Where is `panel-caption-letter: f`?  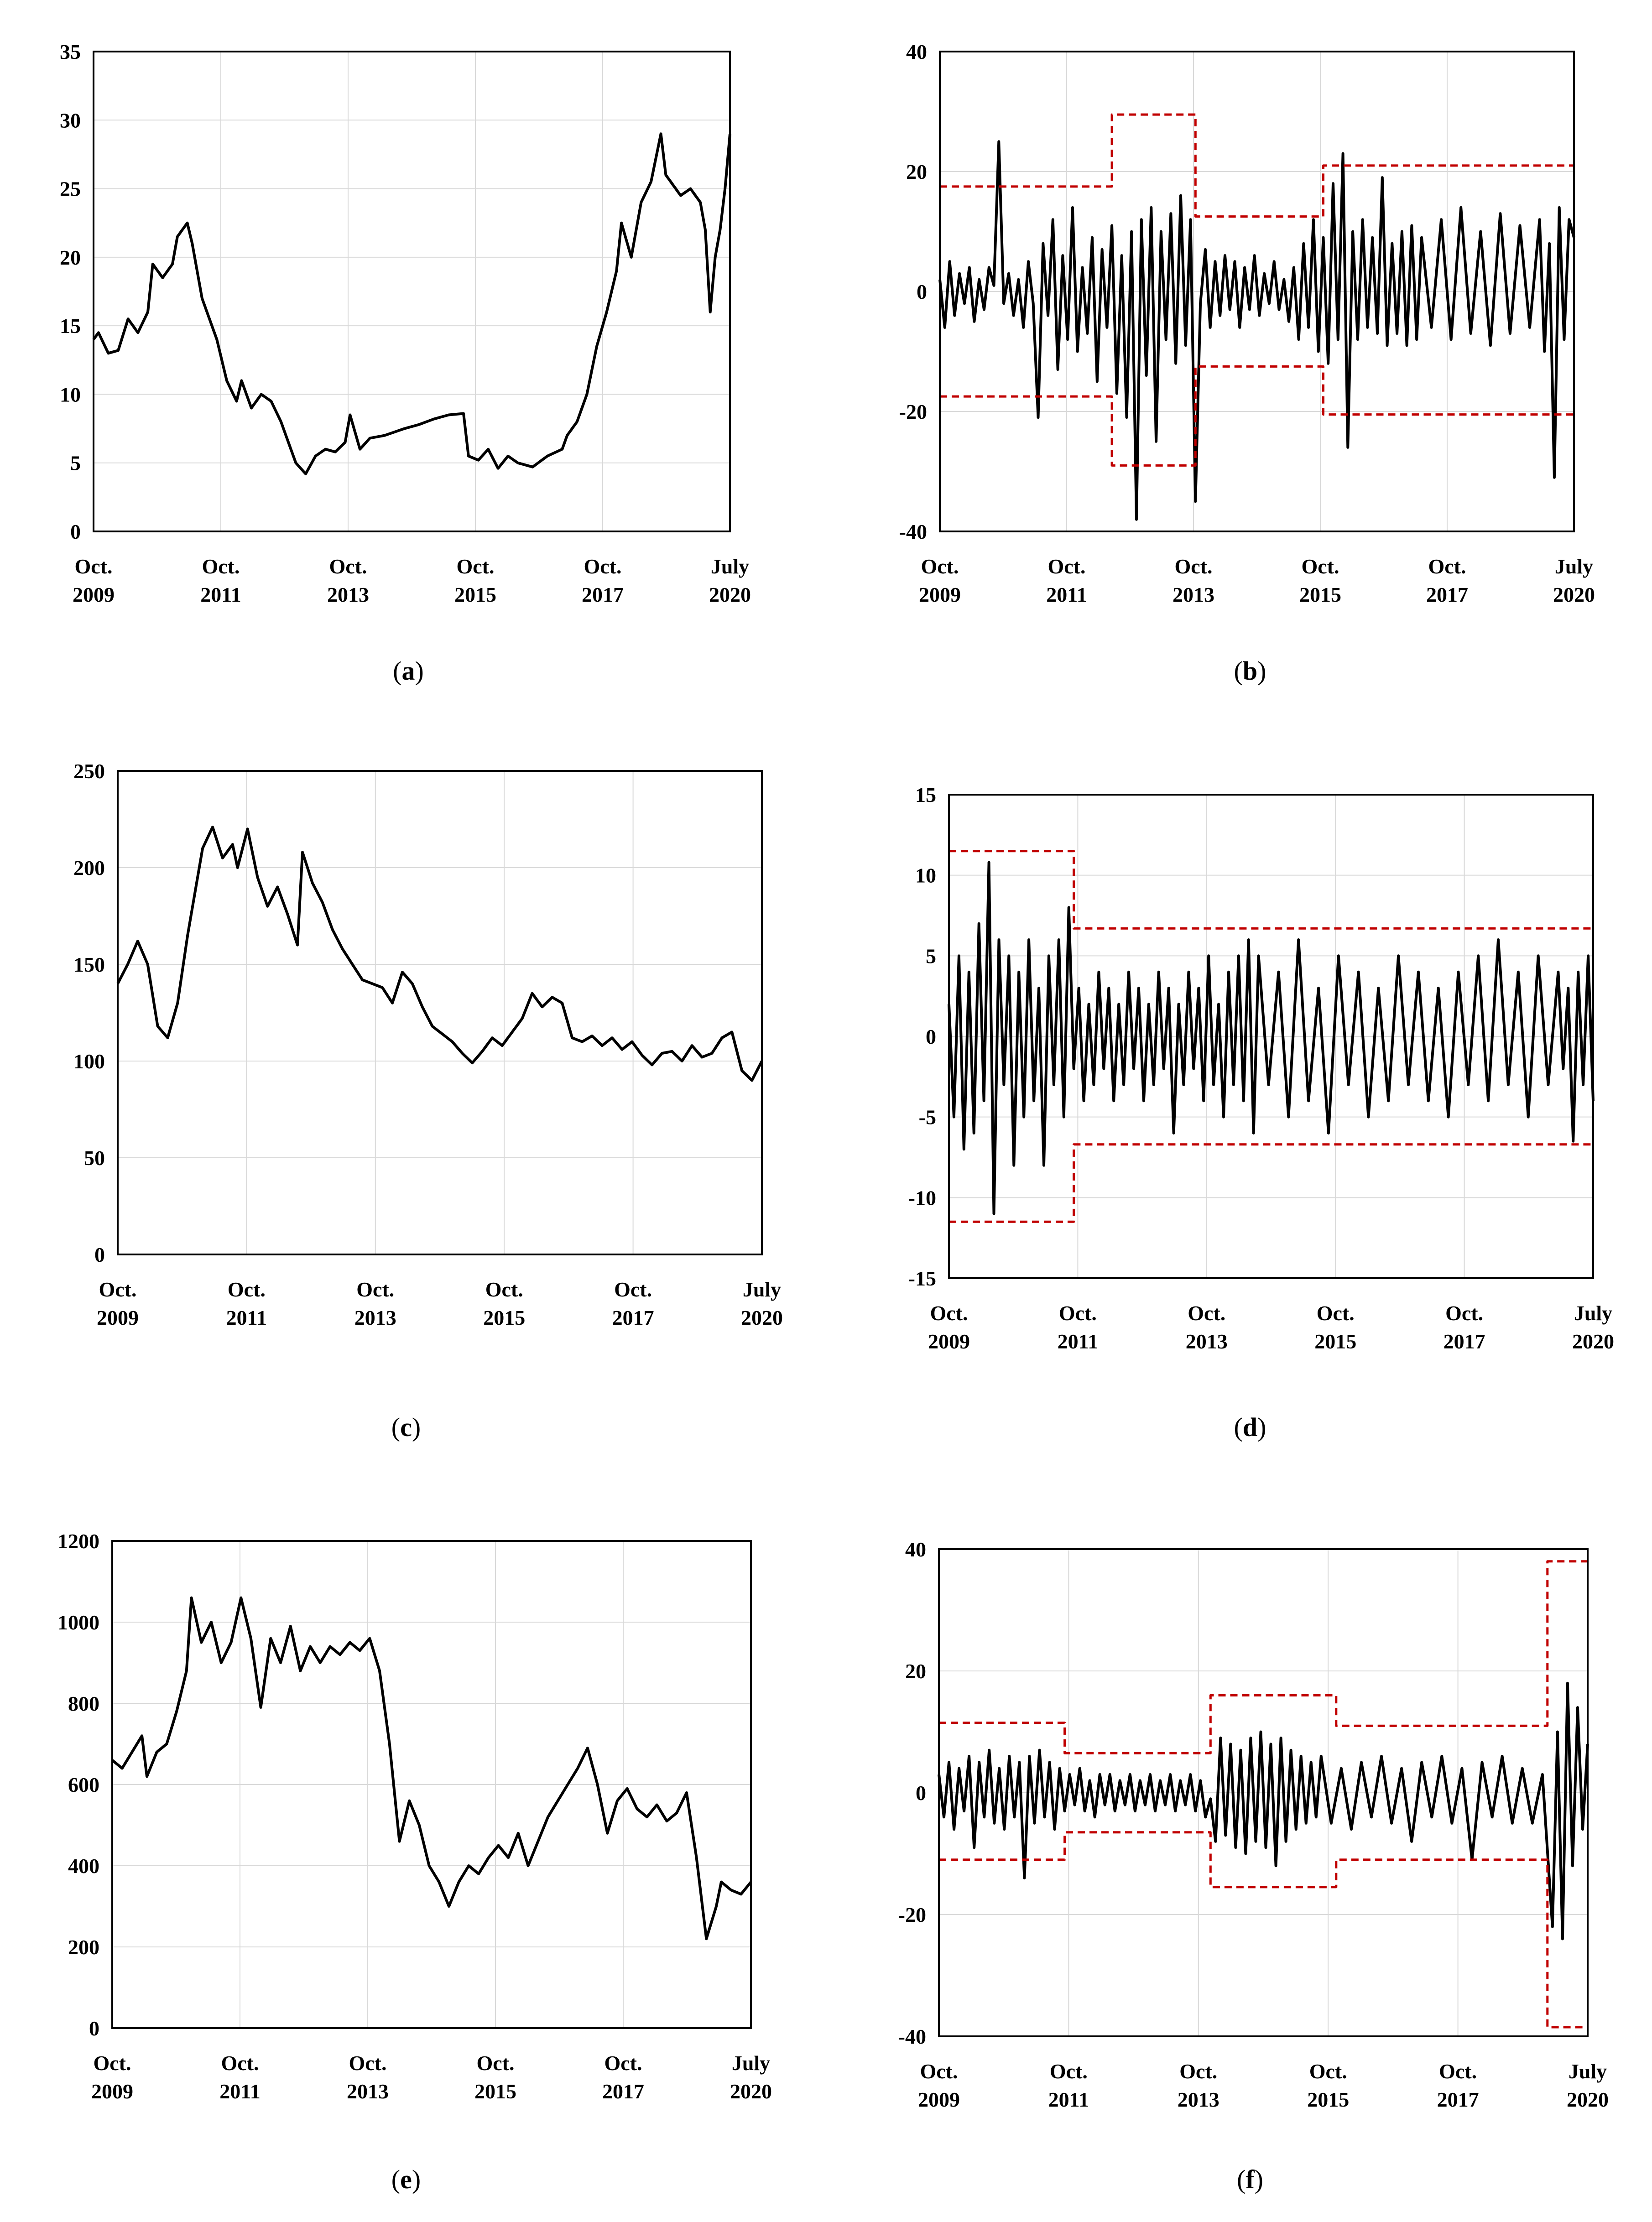
panel-caption-letter: f is located at coordinates (1250, 2179).